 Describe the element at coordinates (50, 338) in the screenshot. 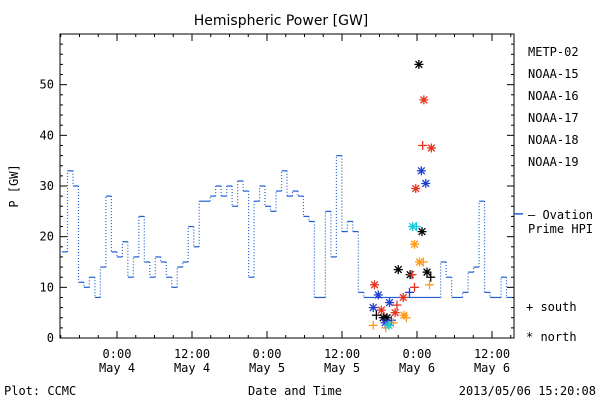

I see `y-tick-label: 0` at that location.